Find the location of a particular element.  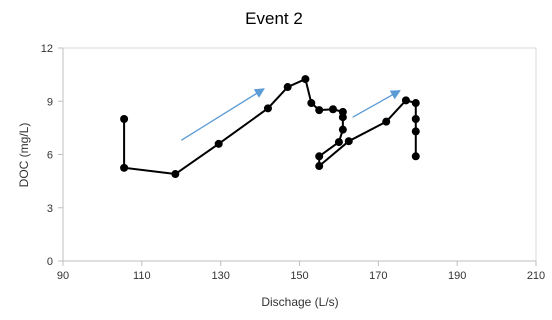

x-tick-label: 190 is located at coordinates (457, 276).